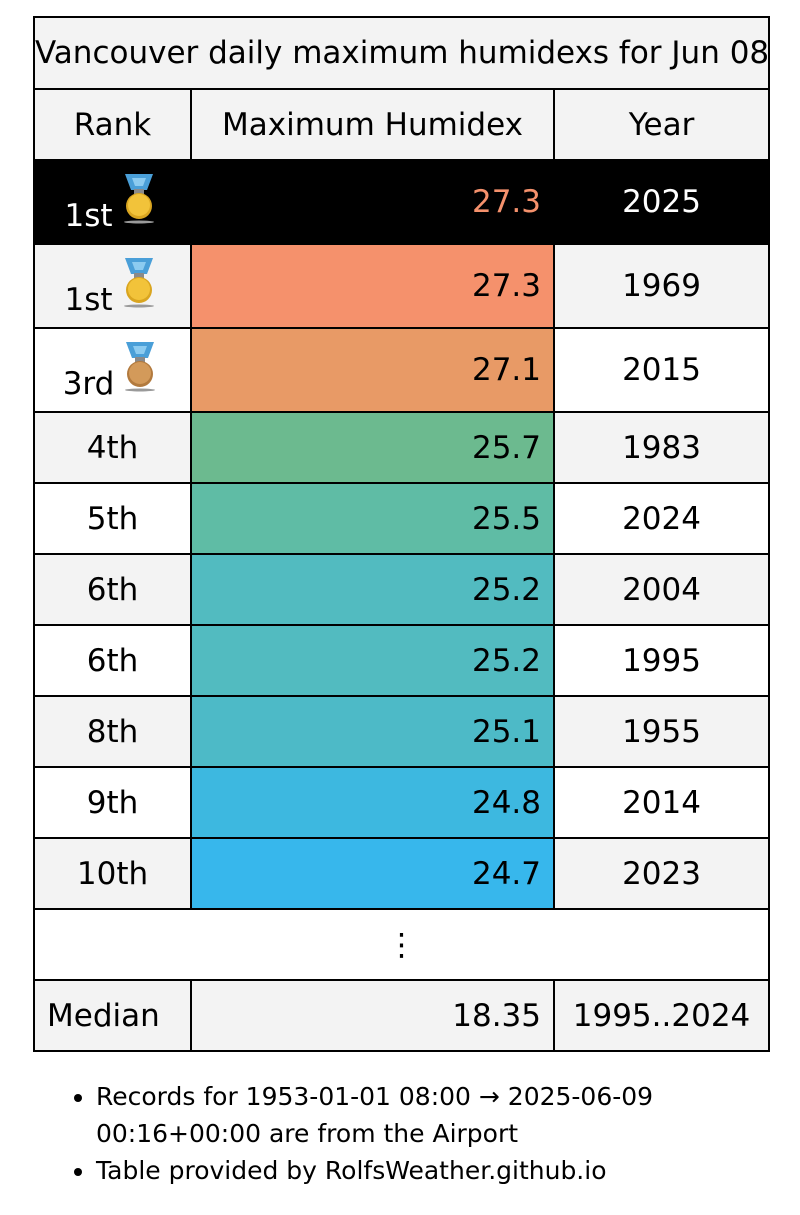 The image size is (800, 1215). I want to click on year-cell: 2015, so click(661, 370).